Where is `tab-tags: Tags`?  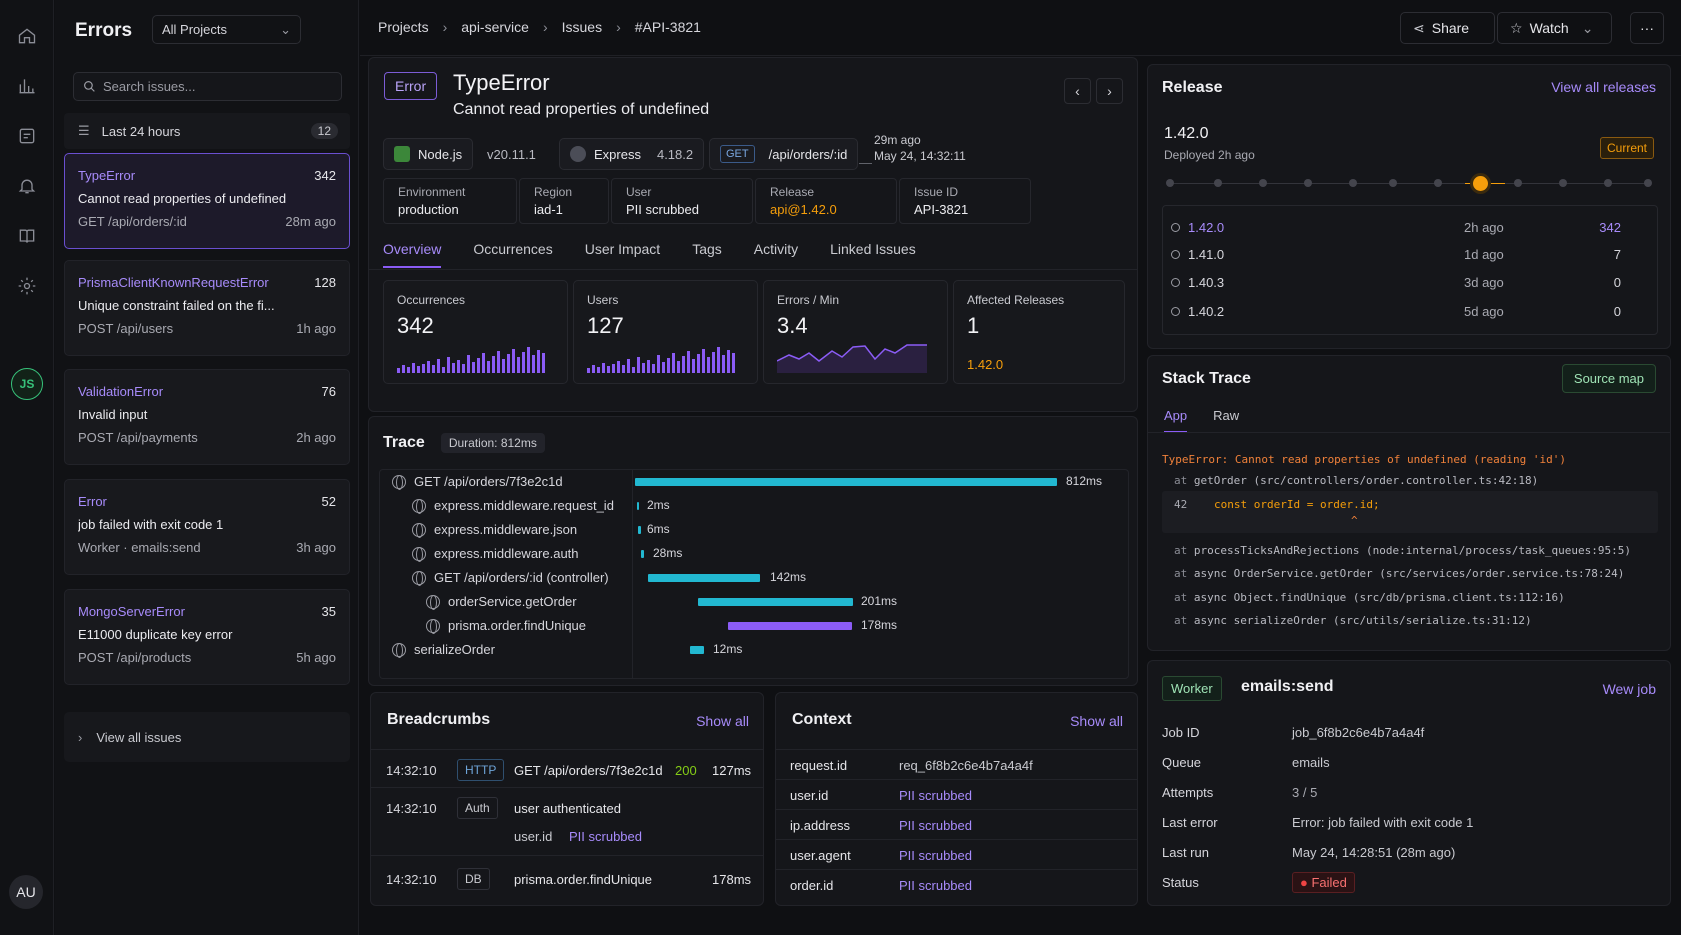
tab-tags: Tags is located at coordinates (707, 249).